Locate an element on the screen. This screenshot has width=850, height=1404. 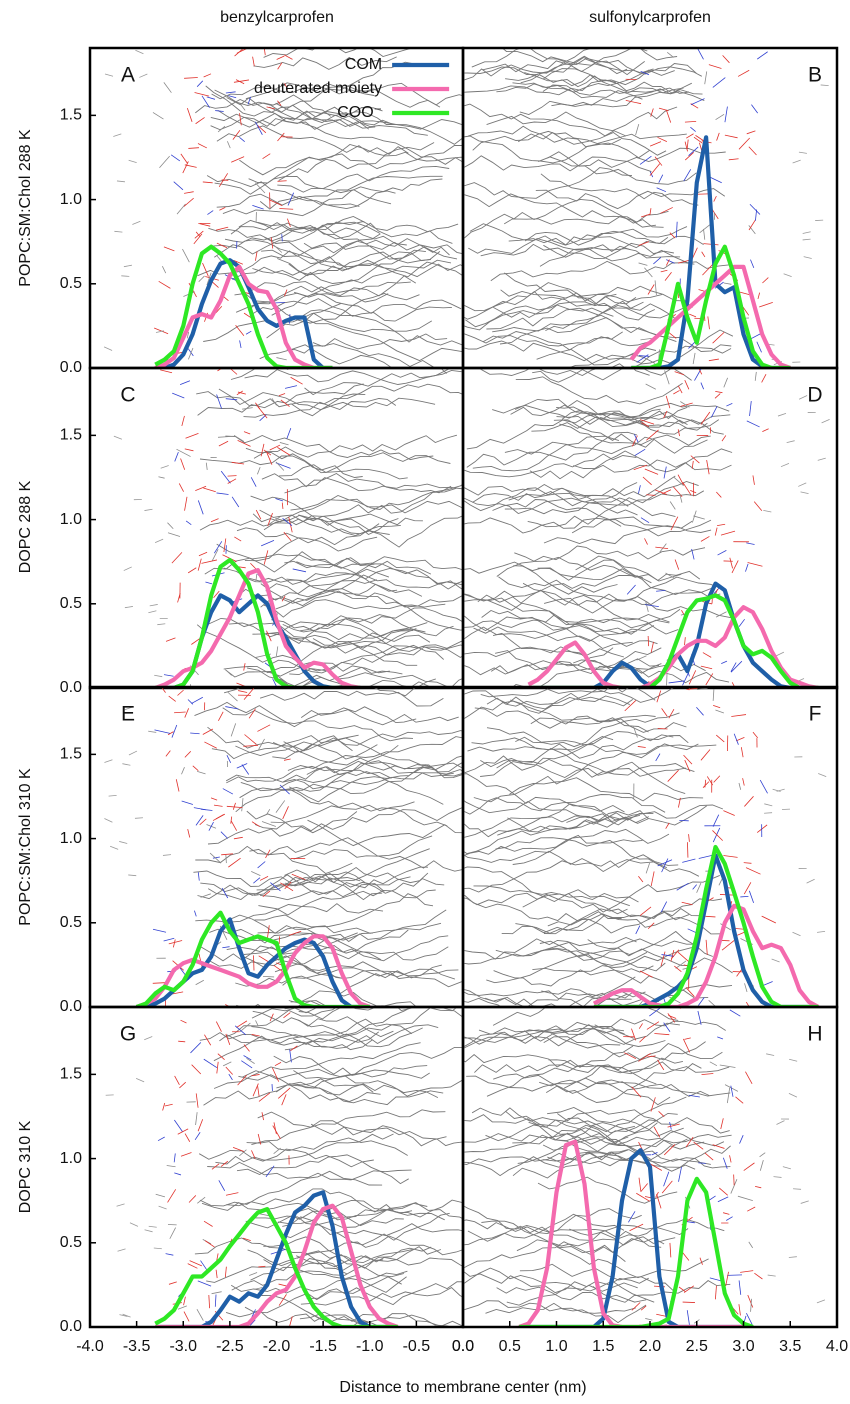
x-tick-label: -3.0 is located at coordinates (183, 1346).